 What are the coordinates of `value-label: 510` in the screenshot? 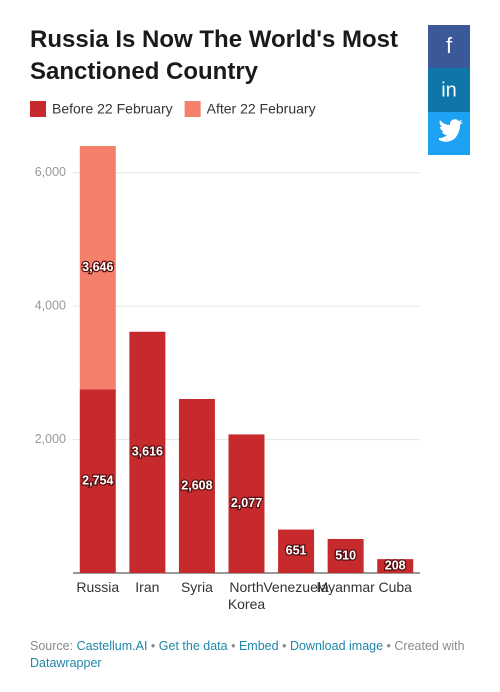 It's located at (345, 555).